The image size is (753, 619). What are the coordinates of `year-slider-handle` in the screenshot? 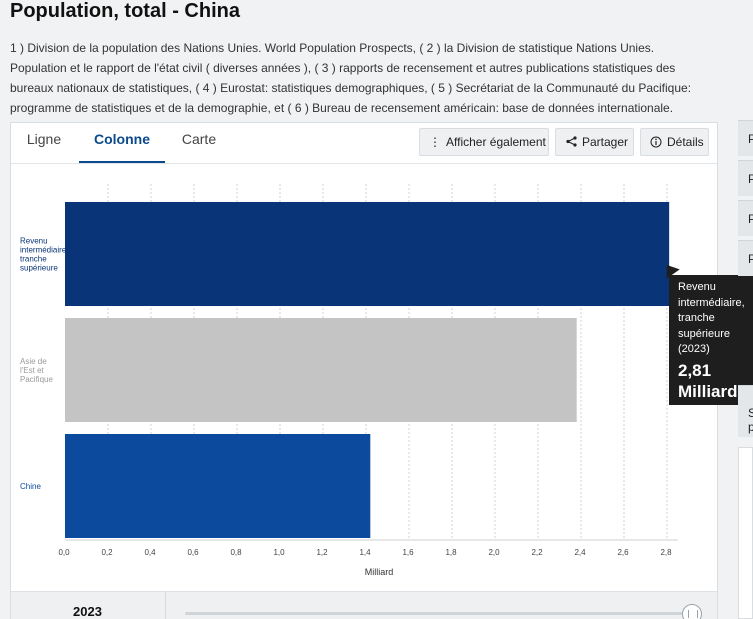 It's located at (692, 611).